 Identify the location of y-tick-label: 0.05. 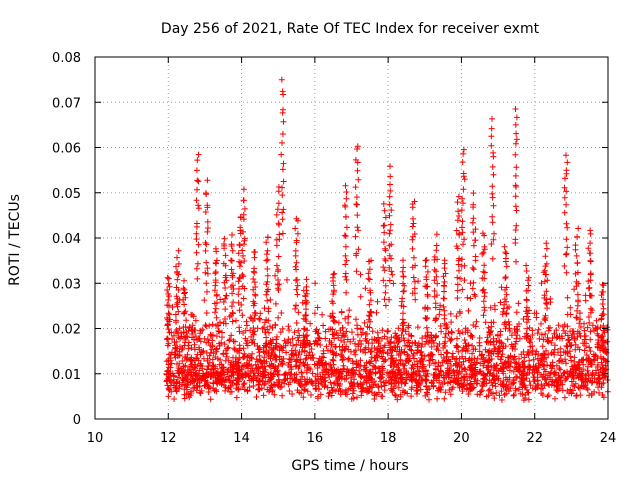
(66, 194).